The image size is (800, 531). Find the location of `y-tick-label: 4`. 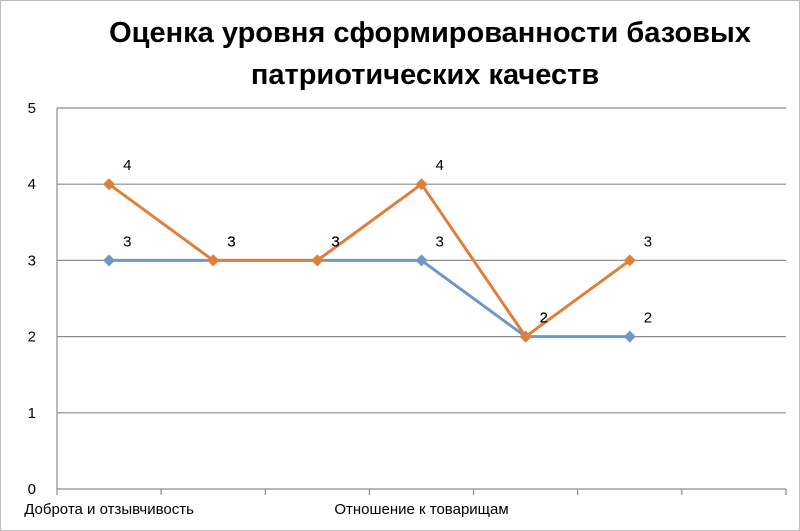

y-tick-label: 4 is located at coordinates (32, 184).